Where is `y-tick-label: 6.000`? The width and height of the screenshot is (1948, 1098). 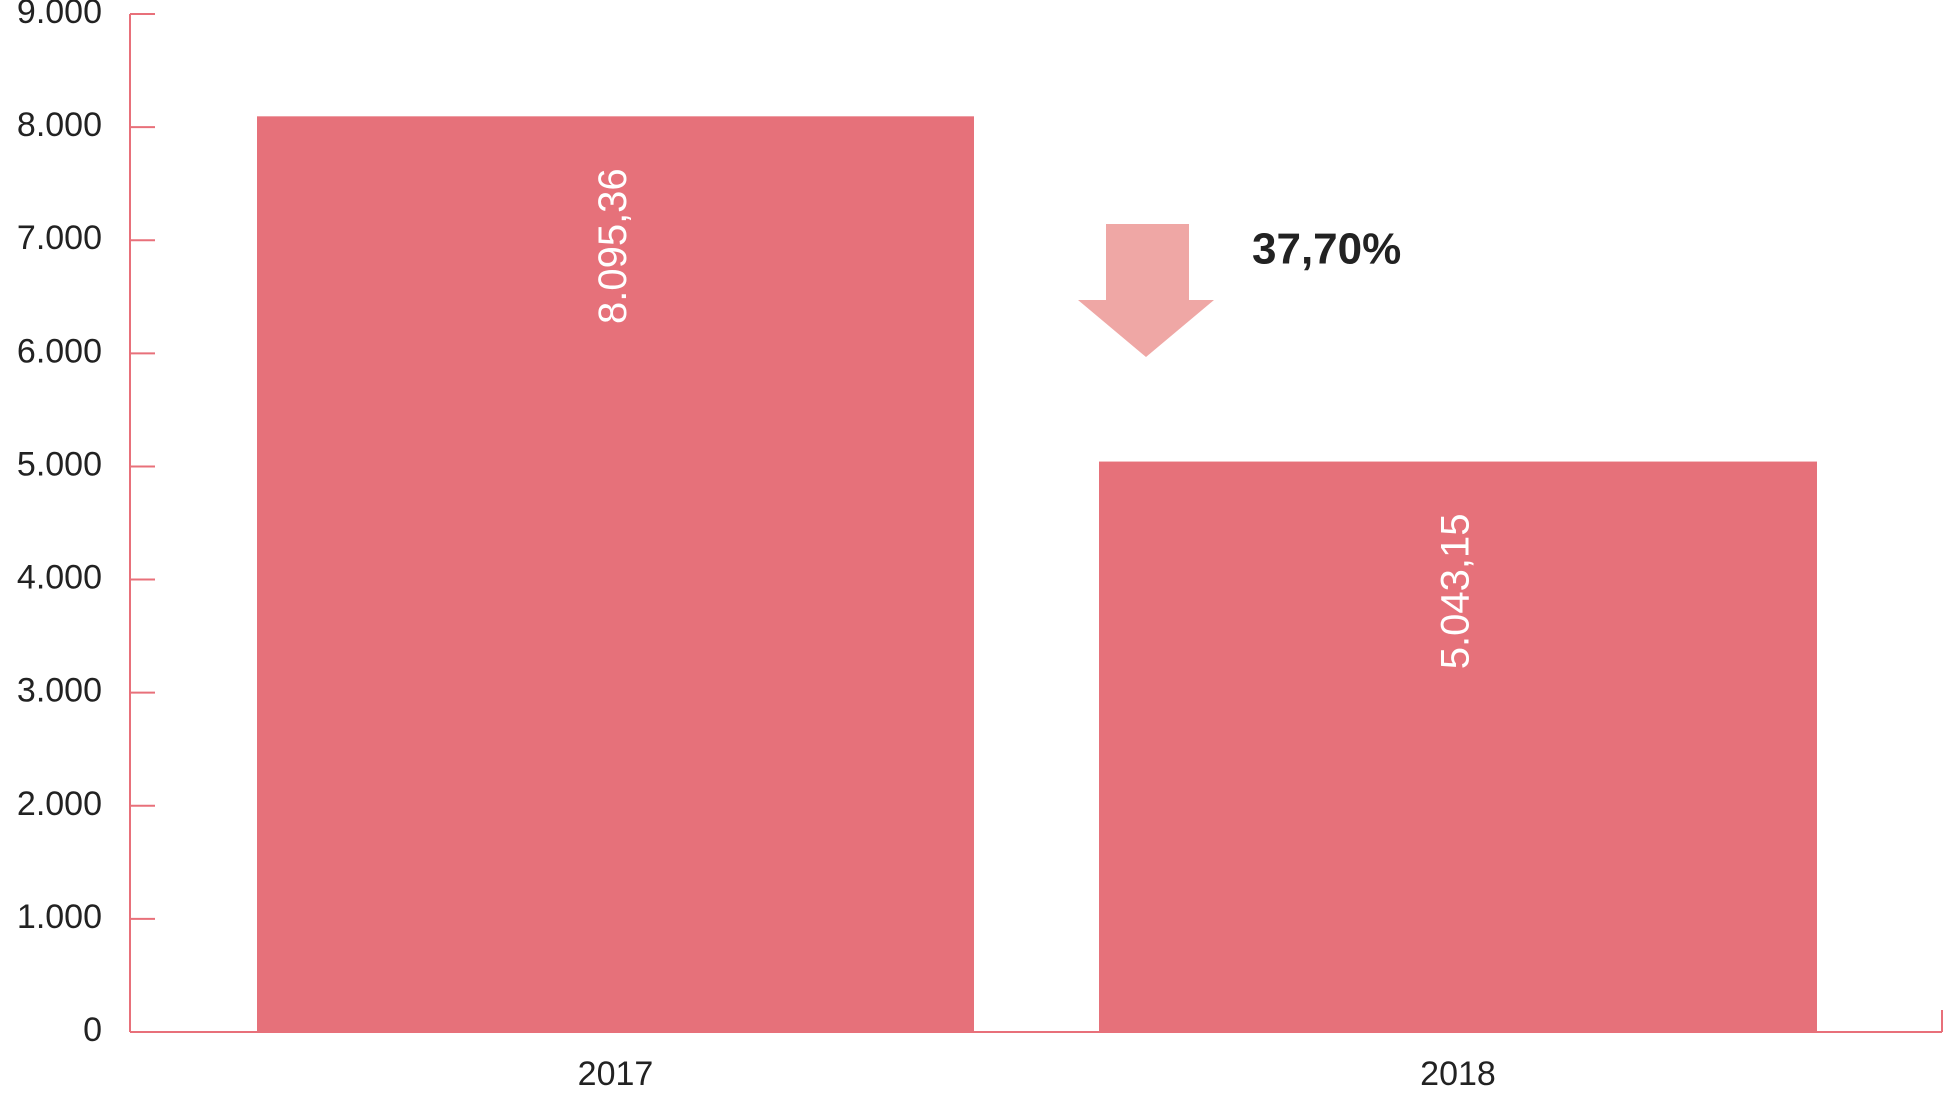 y-tick-label: 6.000 is located at coordinates (59, 351).